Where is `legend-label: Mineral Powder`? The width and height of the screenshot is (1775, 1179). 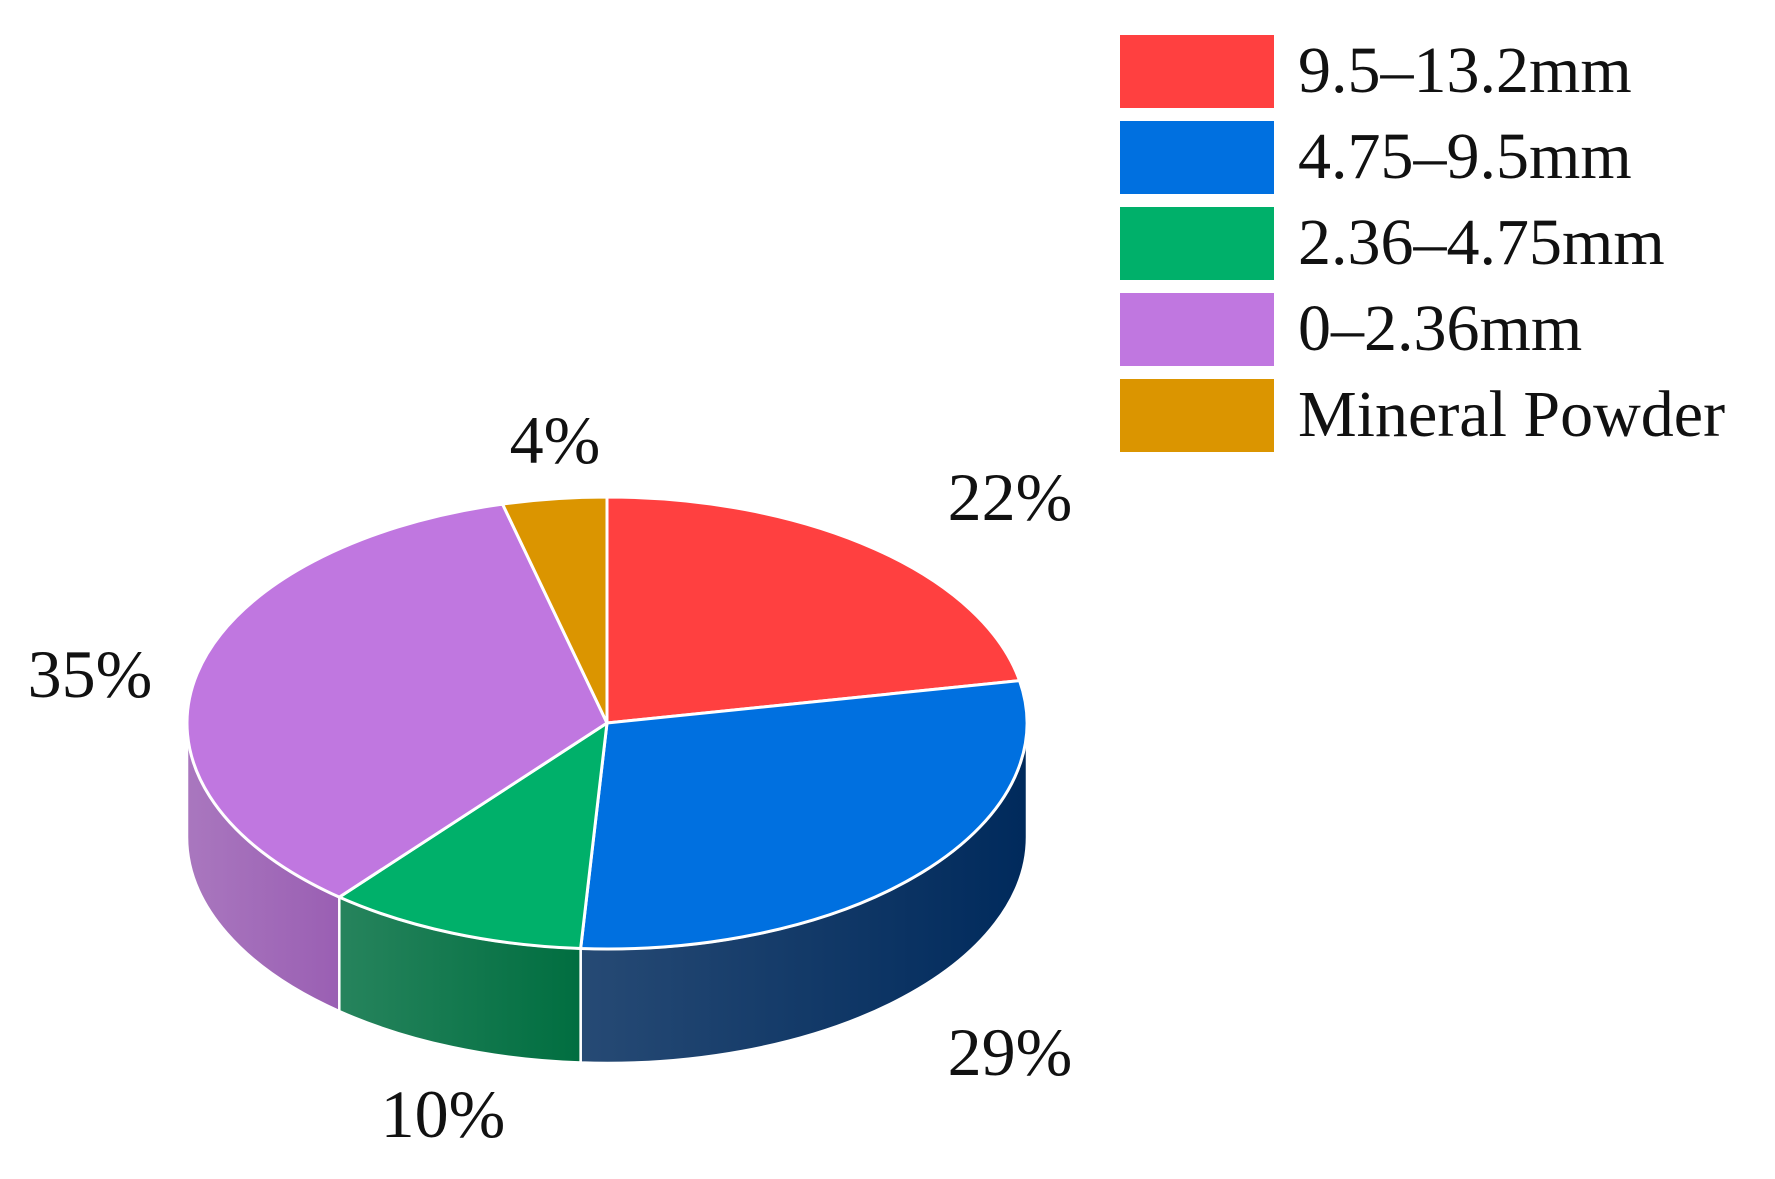
legend-label: Mineral Powder is located at coordinates (1512, 414).